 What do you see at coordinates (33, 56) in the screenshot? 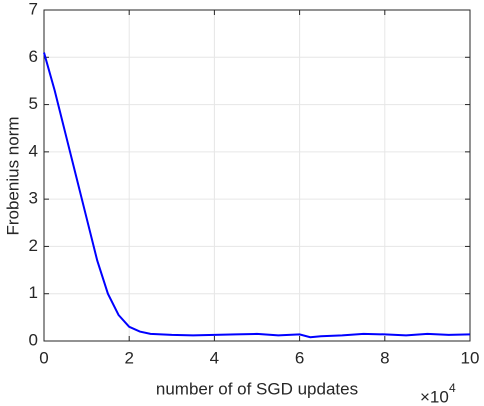
I see `y-tick-label: 6` at bounding box center [33, 56].